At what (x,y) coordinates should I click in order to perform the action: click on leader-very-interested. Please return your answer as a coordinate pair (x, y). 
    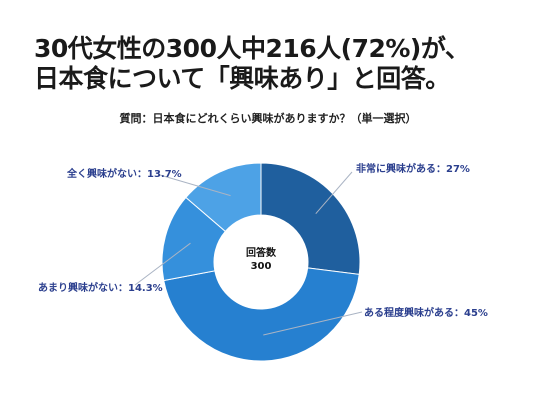
    Looking at the image, I should click on (334, 193).